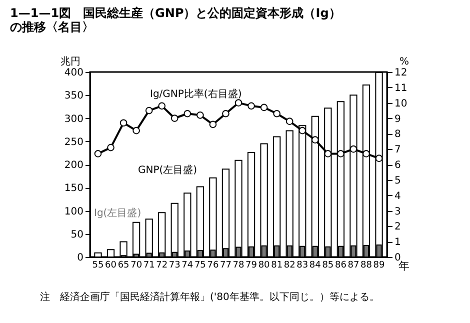 Image resolution: width=470 pixels, height=323 pixels. Describe the element at coordinates (168, 170) in the screenshot. I see `series-label: GNP(左目盛)` at that location.